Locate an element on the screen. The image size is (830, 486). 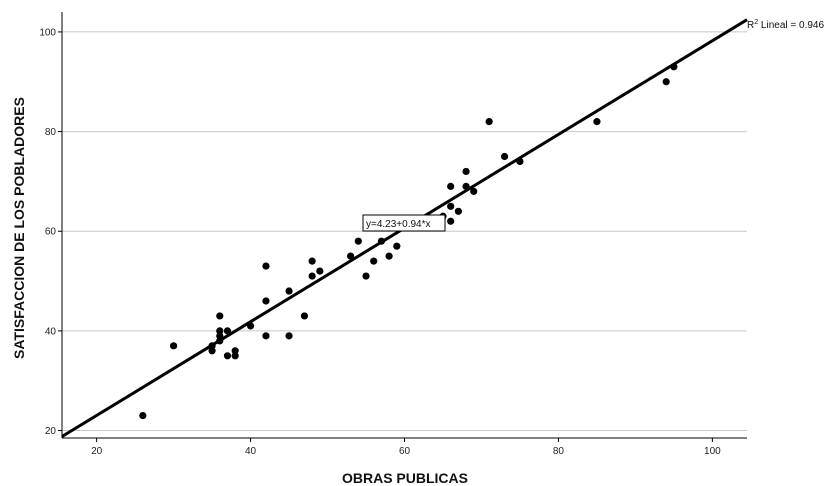
y-tick-label: 60 is located at coordinates (51, 232).